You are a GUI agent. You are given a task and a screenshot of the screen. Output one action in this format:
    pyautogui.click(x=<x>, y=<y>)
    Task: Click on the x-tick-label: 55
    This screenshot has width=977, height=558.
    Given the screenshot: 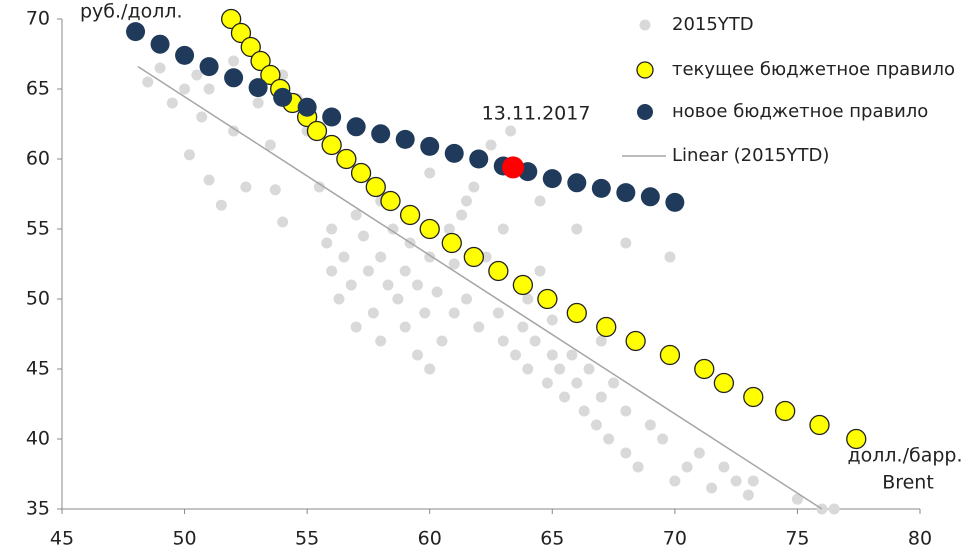 What is the action you would take?
    pyautogui.click(x=307, y=539)
    